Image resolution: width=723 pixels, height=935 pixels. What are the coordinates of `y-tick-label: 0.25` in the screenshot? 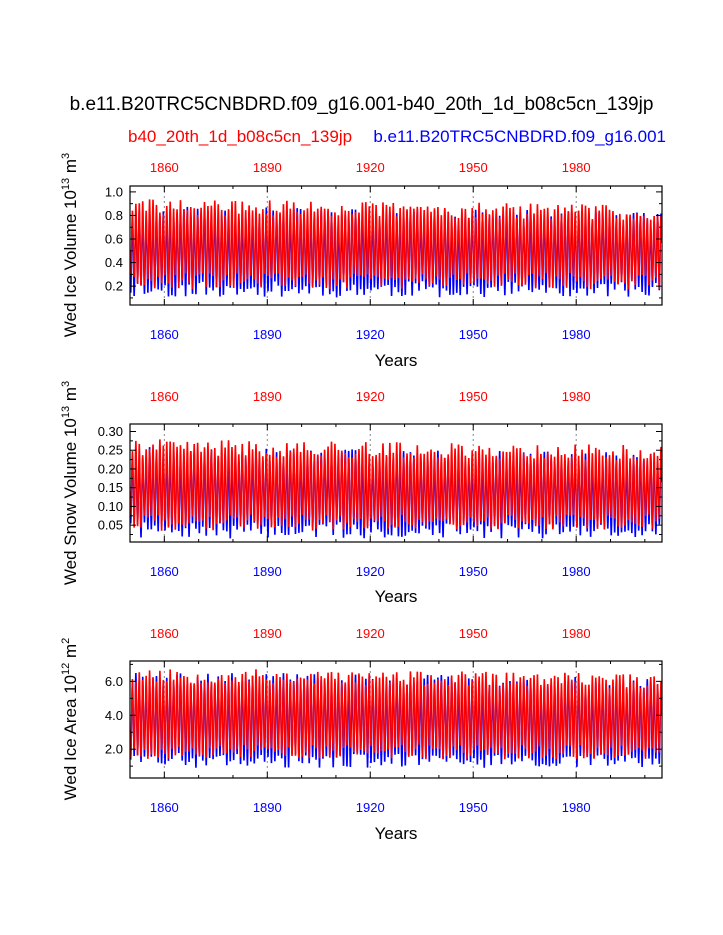 It's located at (110, 450).